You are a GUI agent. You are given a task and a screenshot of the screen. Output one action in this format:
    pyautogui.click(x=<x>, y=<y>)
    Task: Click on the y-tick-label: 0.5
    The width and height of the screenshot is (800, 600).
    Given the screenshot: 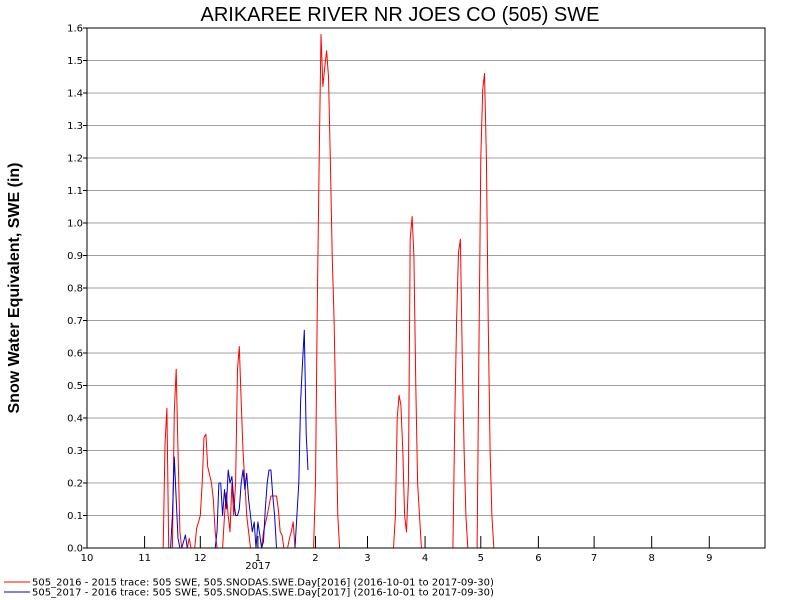 What is the action you would take?
    pyautogui.click(x=75, y=386)
    